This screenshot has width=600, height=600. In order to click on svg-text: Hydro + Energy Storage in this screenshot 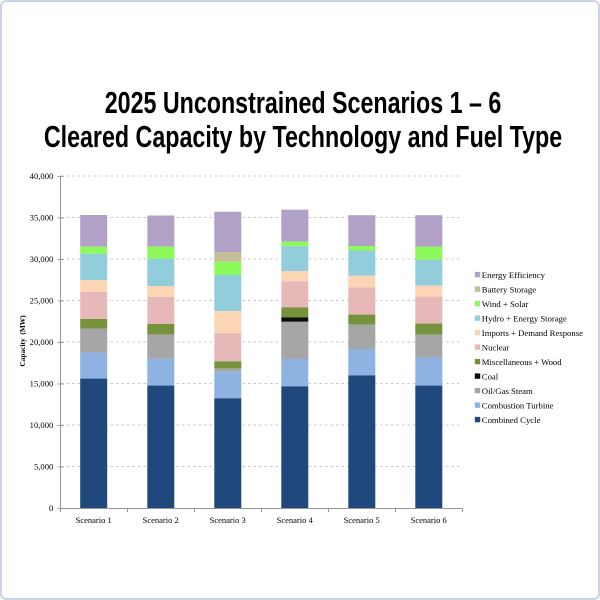, I will do `click(524, 319)`.